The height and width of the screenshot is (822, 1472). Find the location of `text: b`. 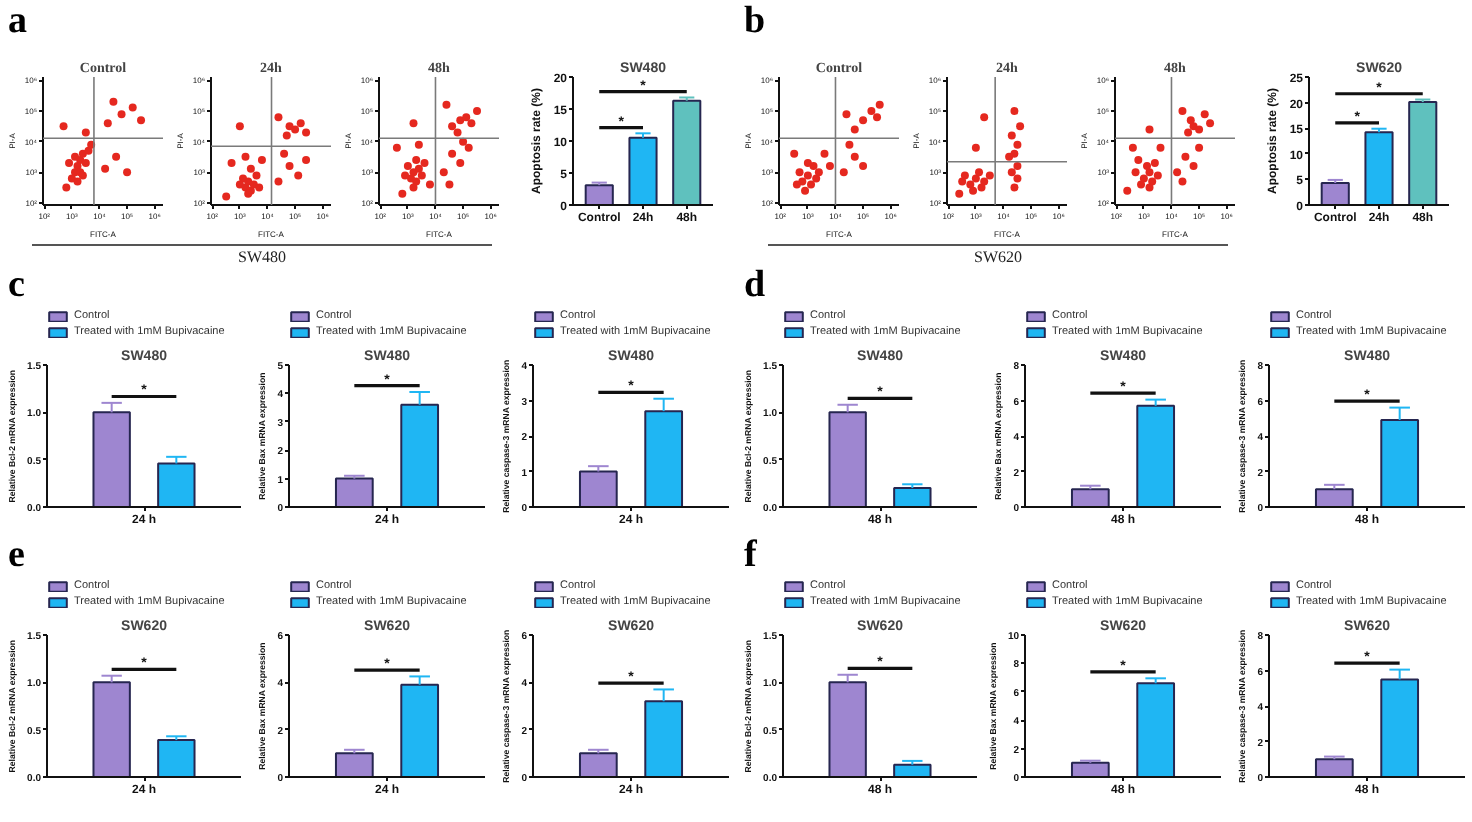

text: b is located at coordinates (755, 22).